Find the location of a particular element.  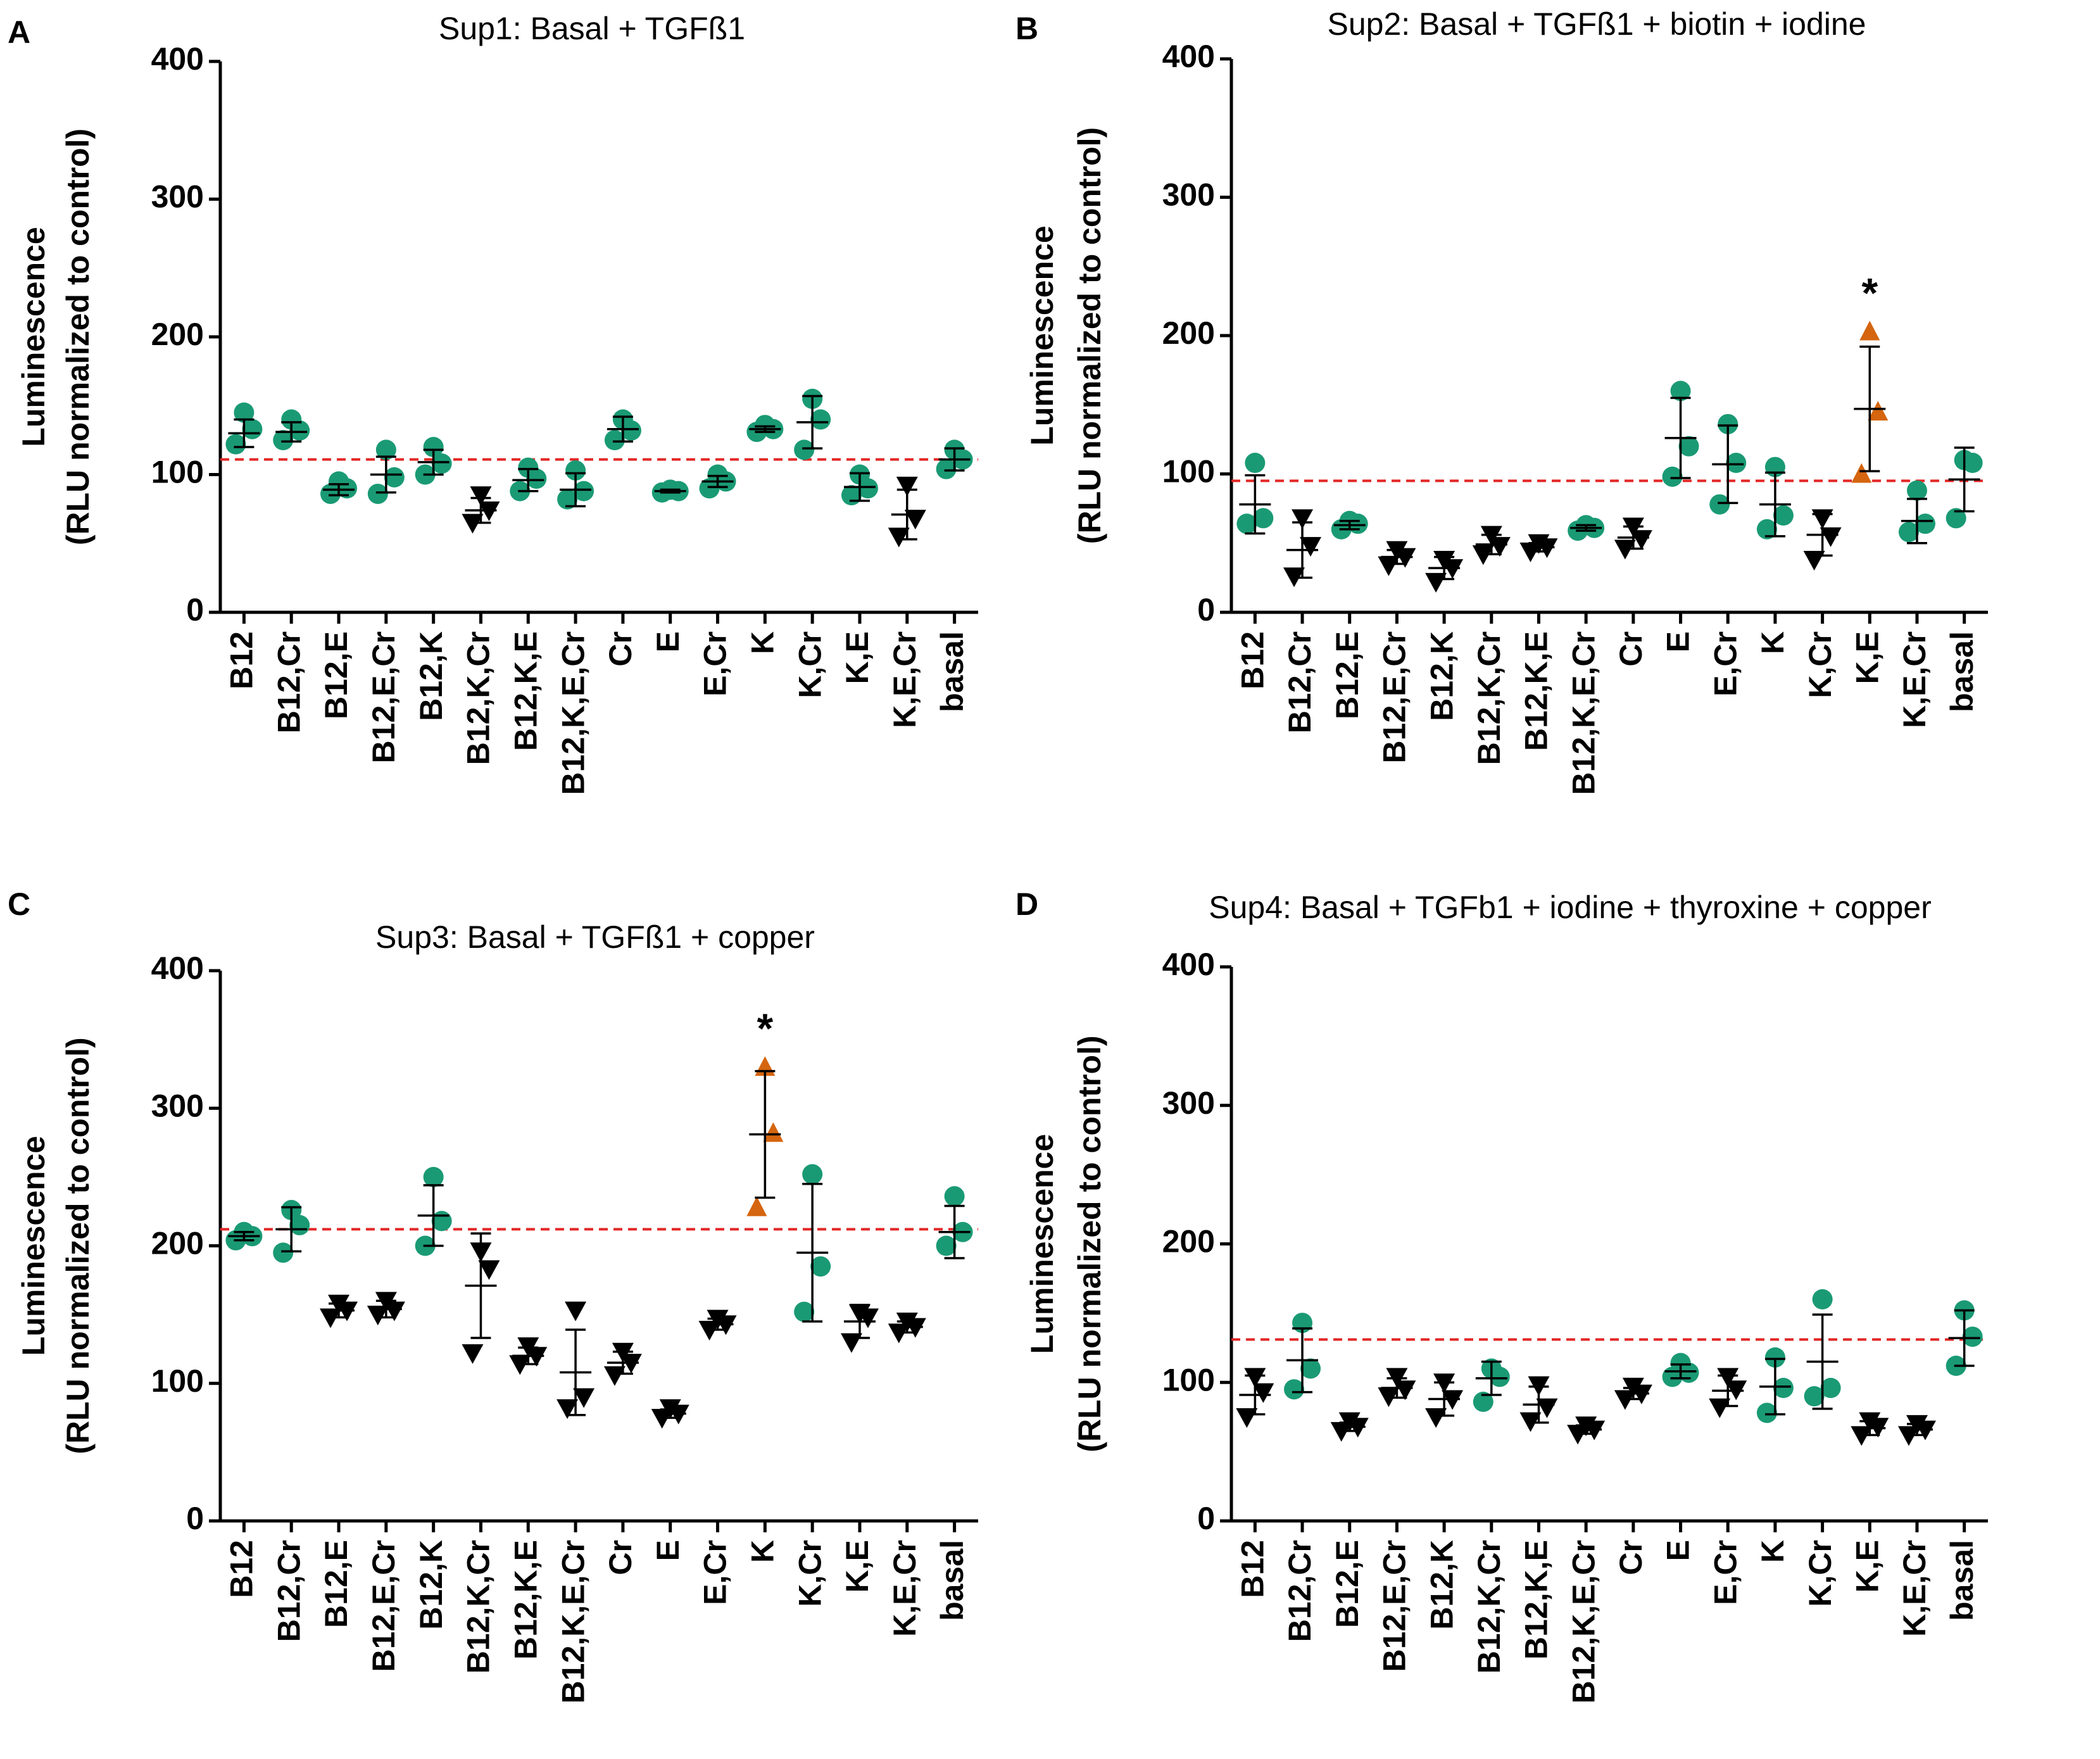

category-label: E,Cr is located at coordinates (1725, 664).